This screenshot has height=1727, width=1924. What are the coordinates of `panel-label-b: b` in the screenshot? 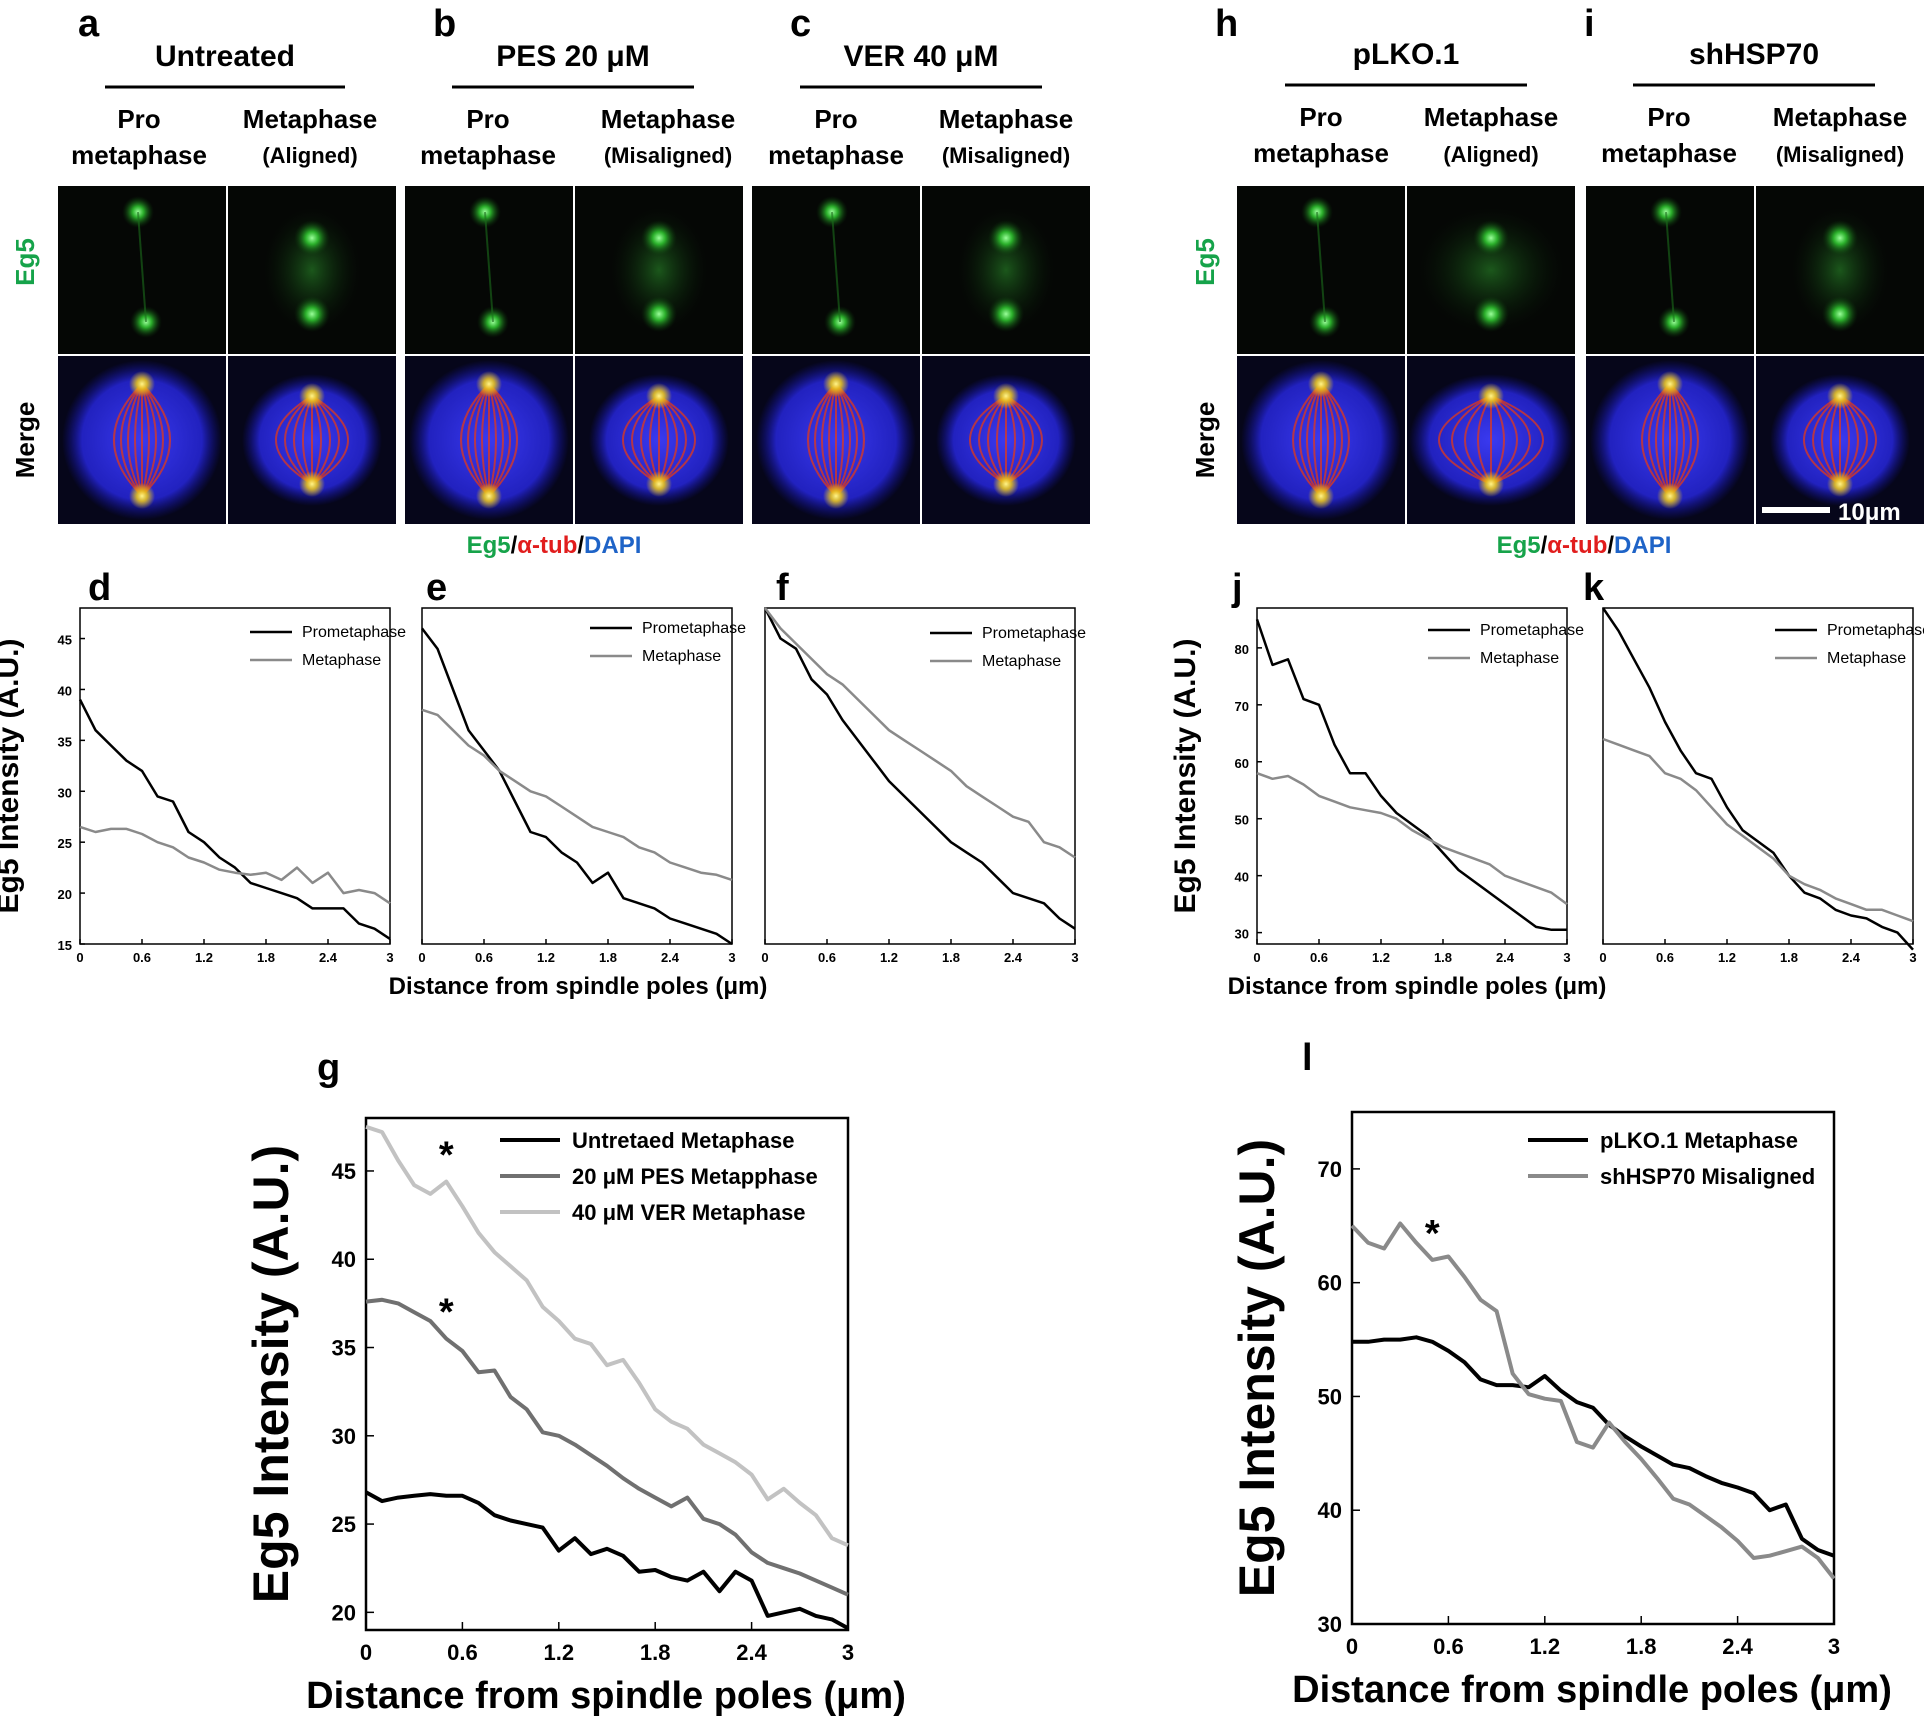 It's located at (444, 24).